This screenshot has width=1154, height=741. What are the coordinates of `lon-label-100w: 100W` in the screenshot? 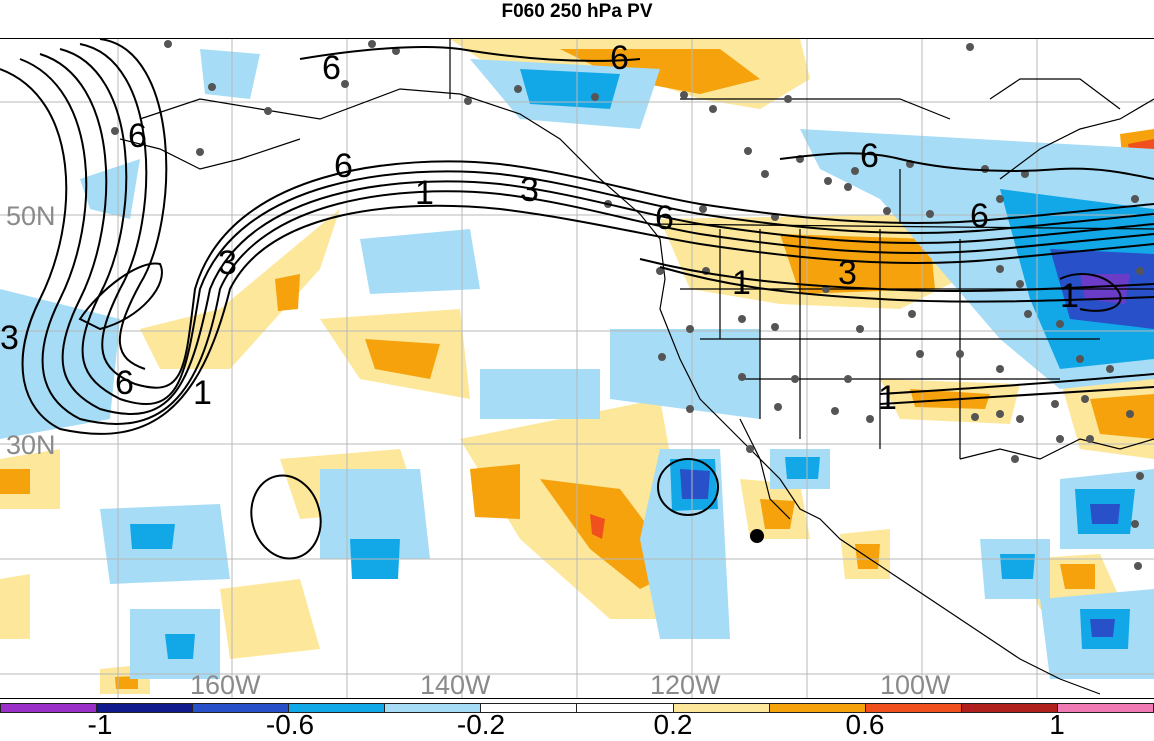 It's located at (915, 684).